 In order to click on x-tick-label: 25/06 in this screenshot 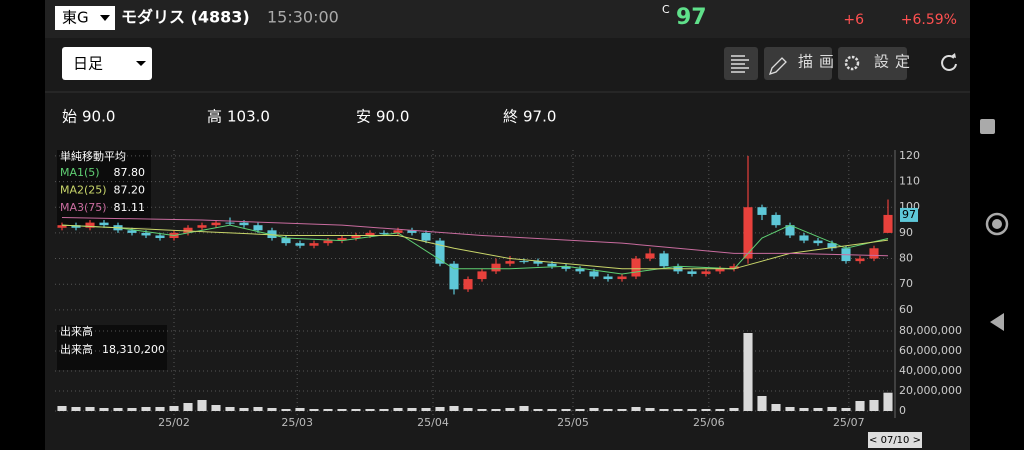, I will do `click(709, 422)`.